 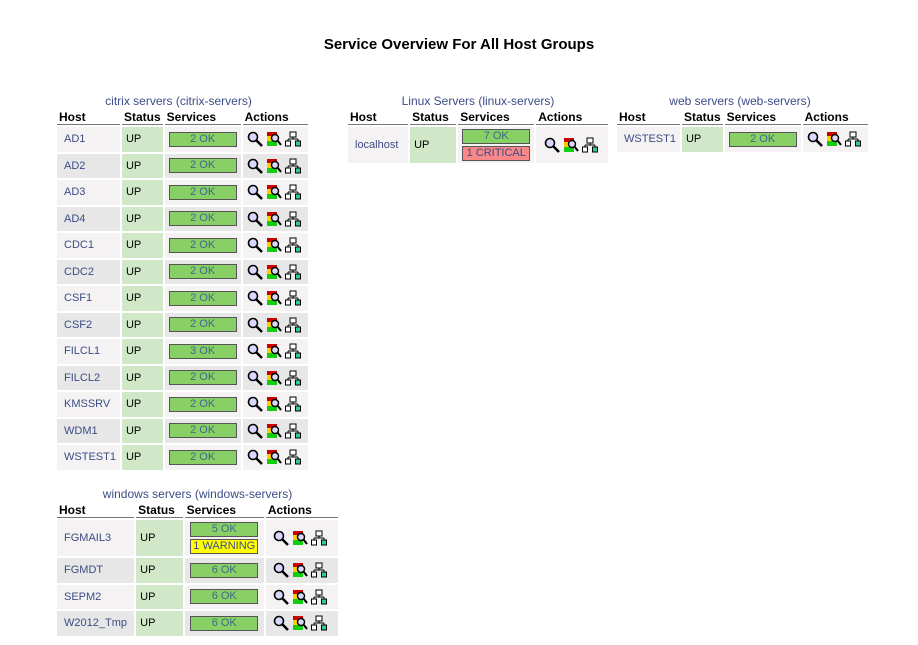 I want to click on group-link: web servers, so click(x=701, y=101).